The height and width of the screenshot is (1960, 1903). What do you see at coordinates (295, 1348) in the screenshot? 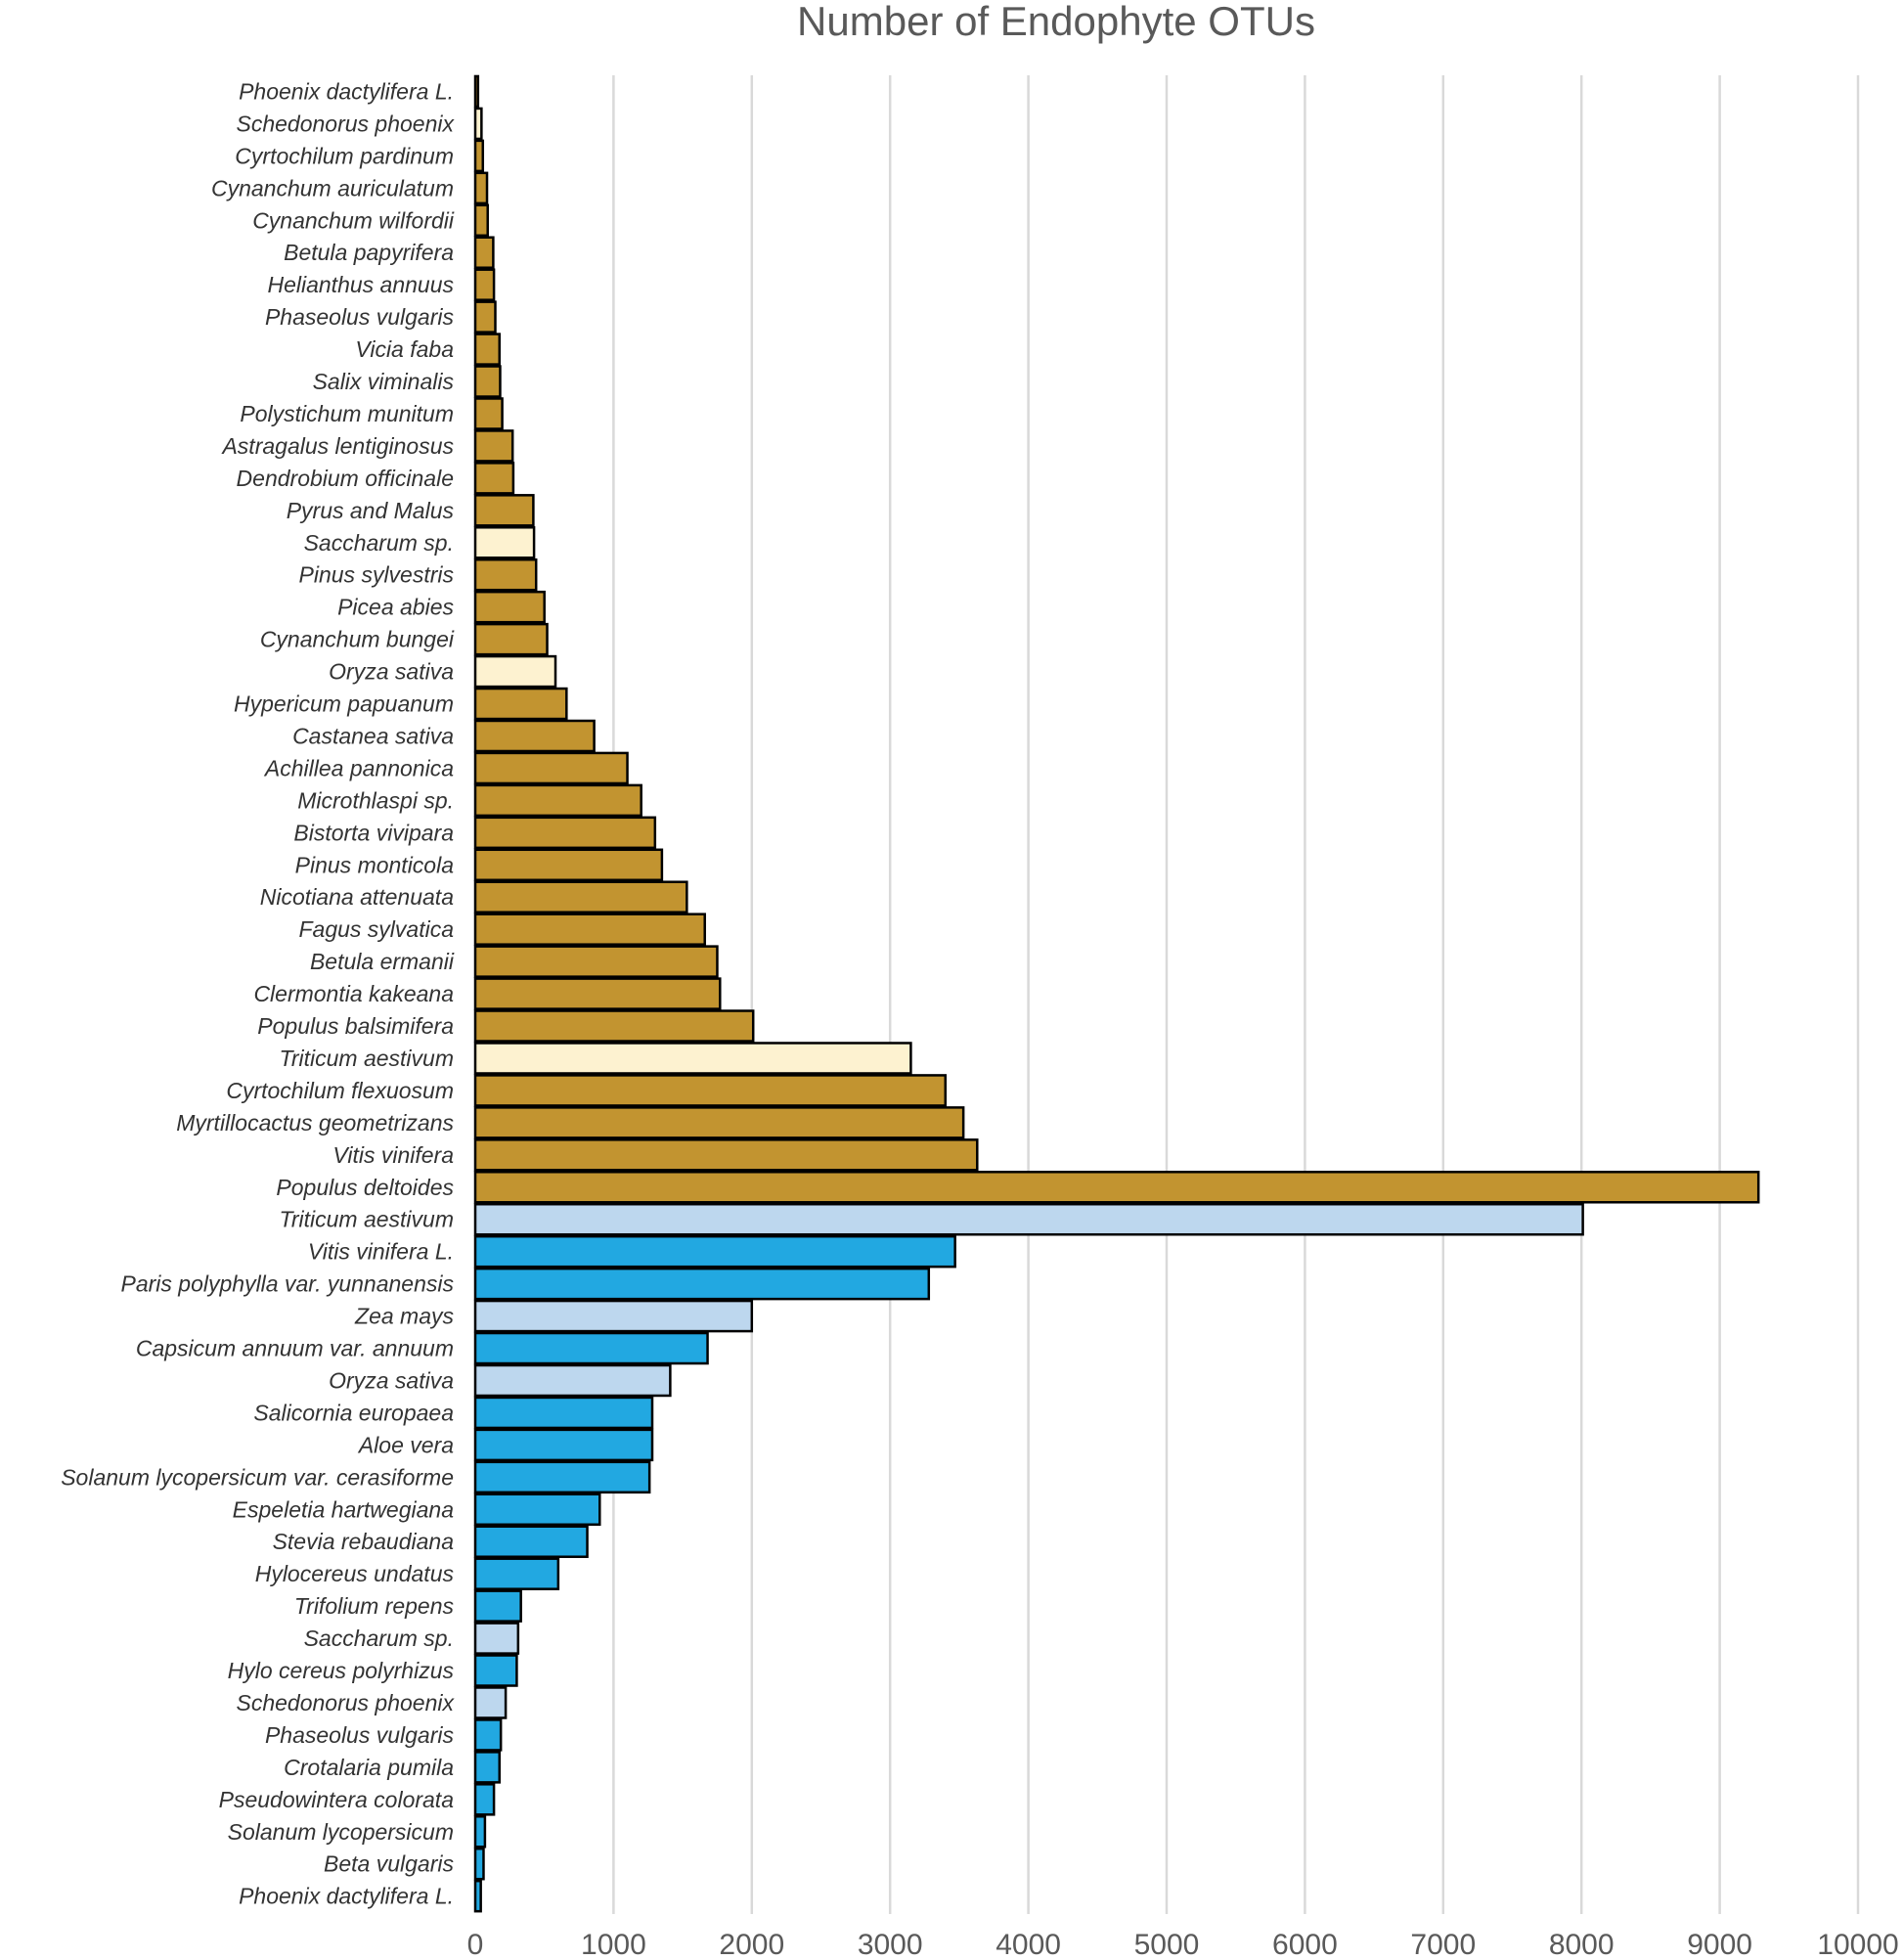
I see `category-label: Capsicum annuum var. annuum` at bounding box center [295, 1348].